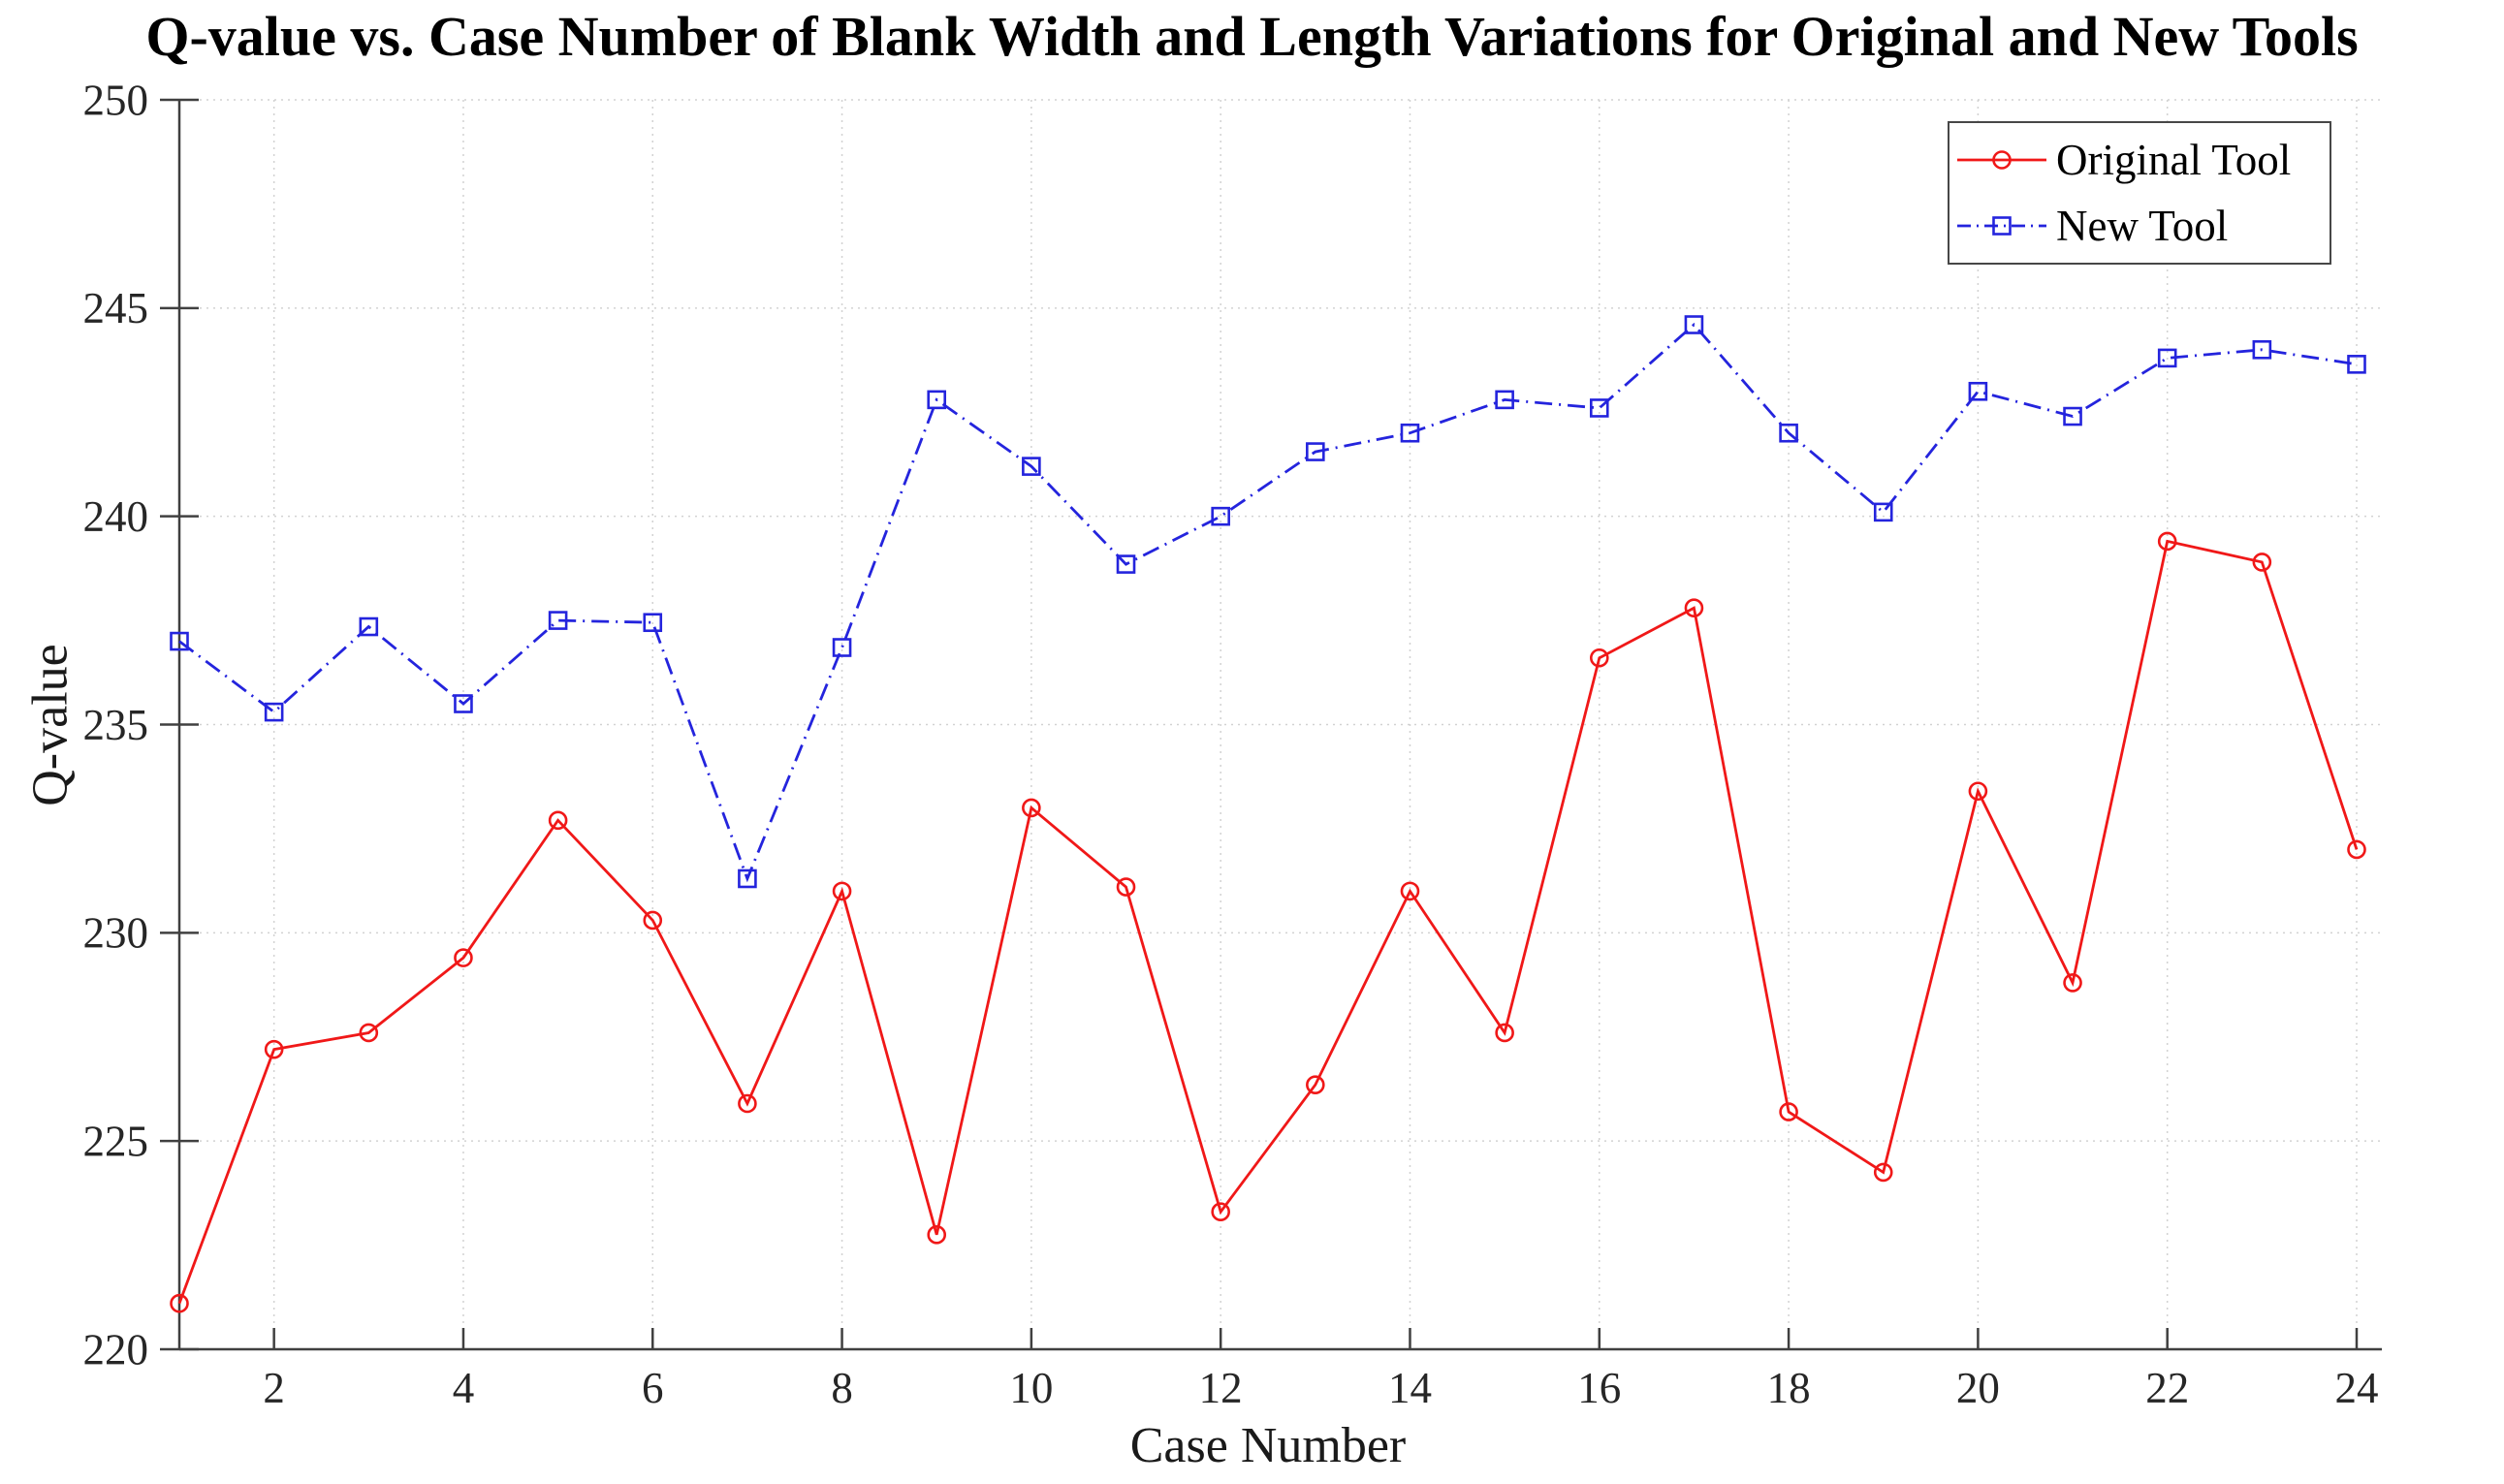 The height and width of the screenshot is (1484, 2504). I want to click on svg-text: 16, so click(1599, 1388).